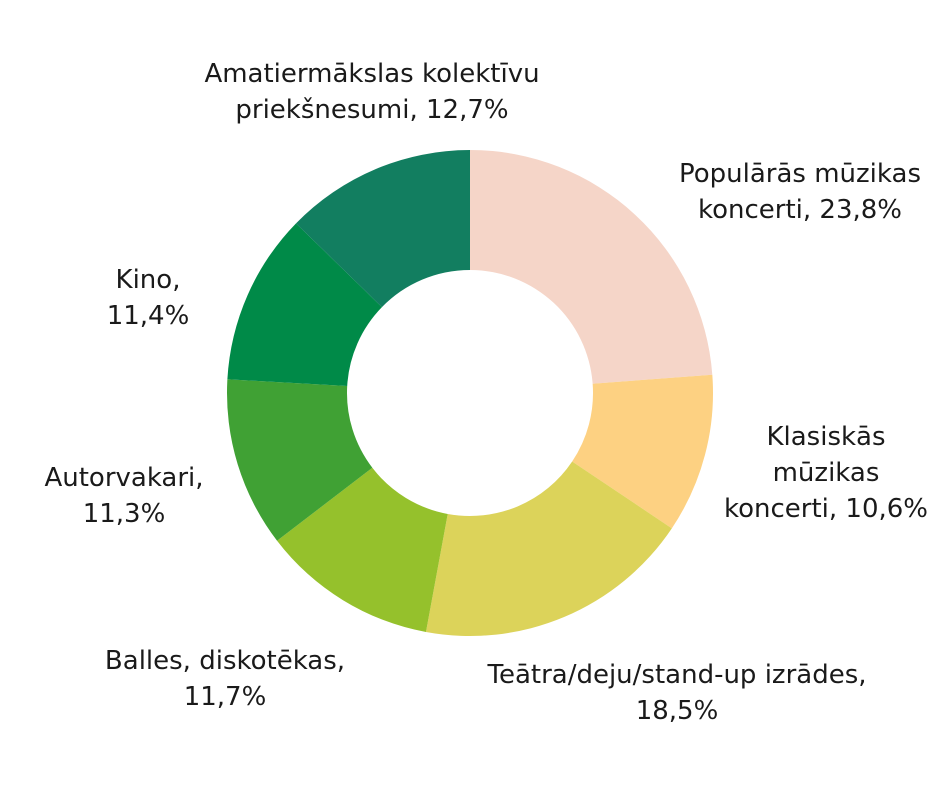  I want to click on slice-label-line: Balles, diskotēkas,, so click(225, 661).